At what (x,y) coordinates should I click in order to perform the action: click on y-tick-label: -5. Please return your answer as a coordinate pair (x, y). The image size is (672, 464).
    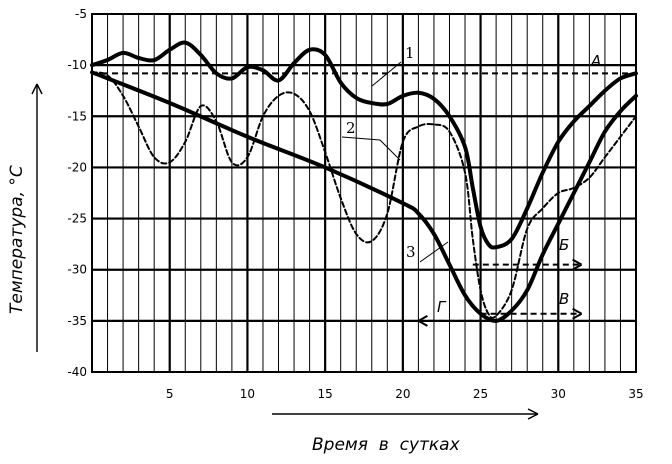
    Looking at the image, I should click on (81, 14).